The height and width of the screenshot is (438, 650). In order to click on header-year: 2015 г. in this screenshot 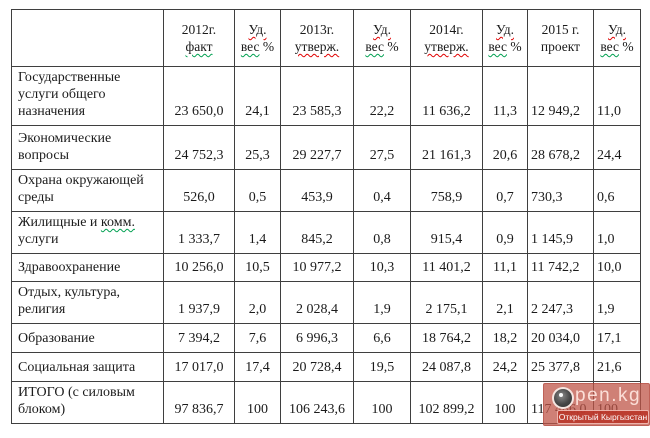, I will do `click(560, 29)`.